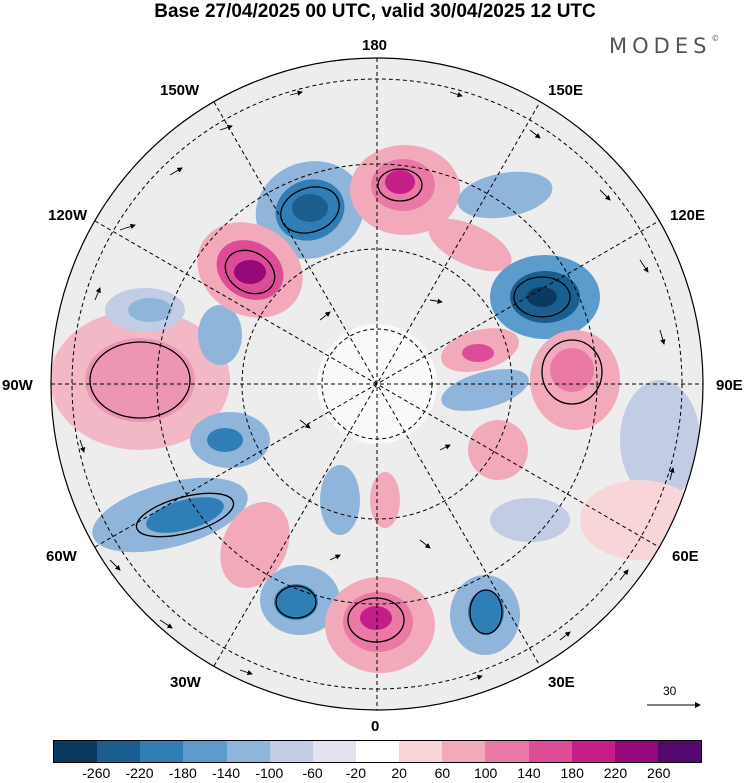 The width and height of the screenshot is (750, 783). What do you see at coordinates (485, 773) in the screenshot?
I see `colorbar-tick-label: 100` at bounding box center [485, 773].